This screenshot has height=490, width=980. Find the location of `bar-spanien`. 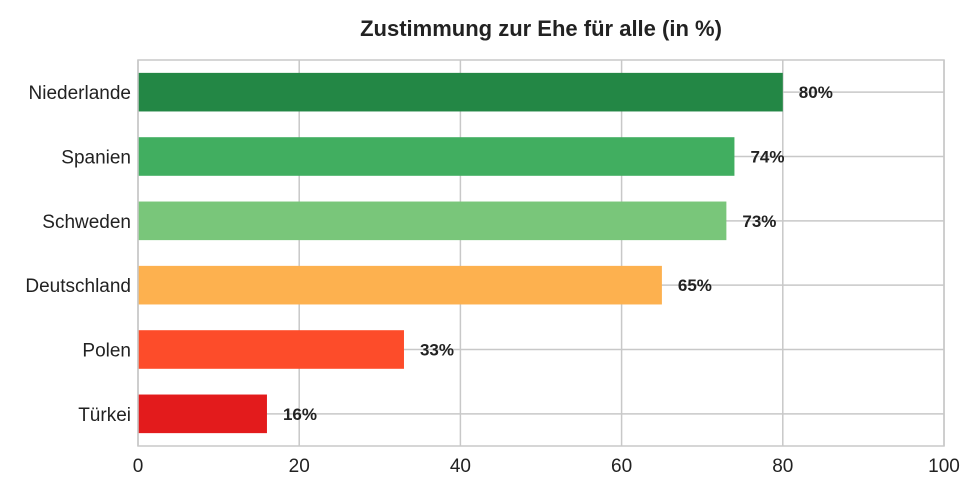

bar-spanien is located at coordinates (436, 156).